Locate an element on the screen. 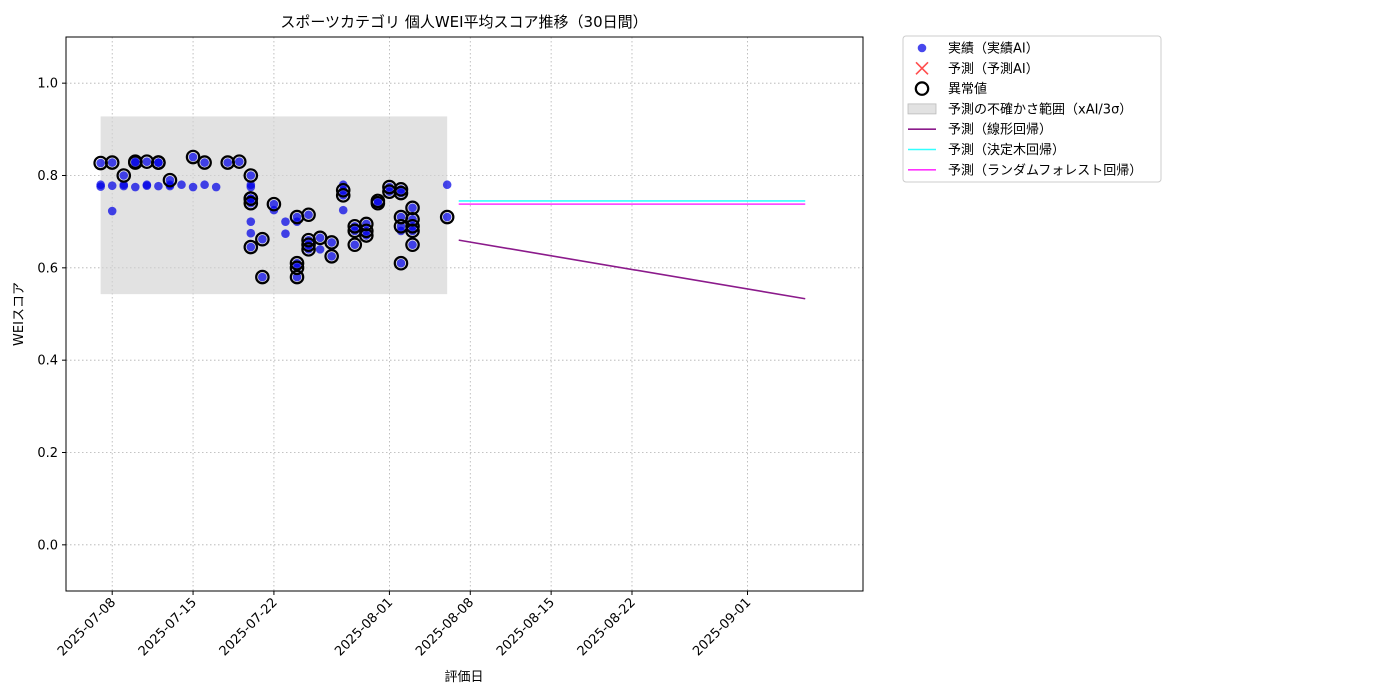 The width and height of the screenshot is (1400, 700). forecast-lines is located at coordinates (632, 250).